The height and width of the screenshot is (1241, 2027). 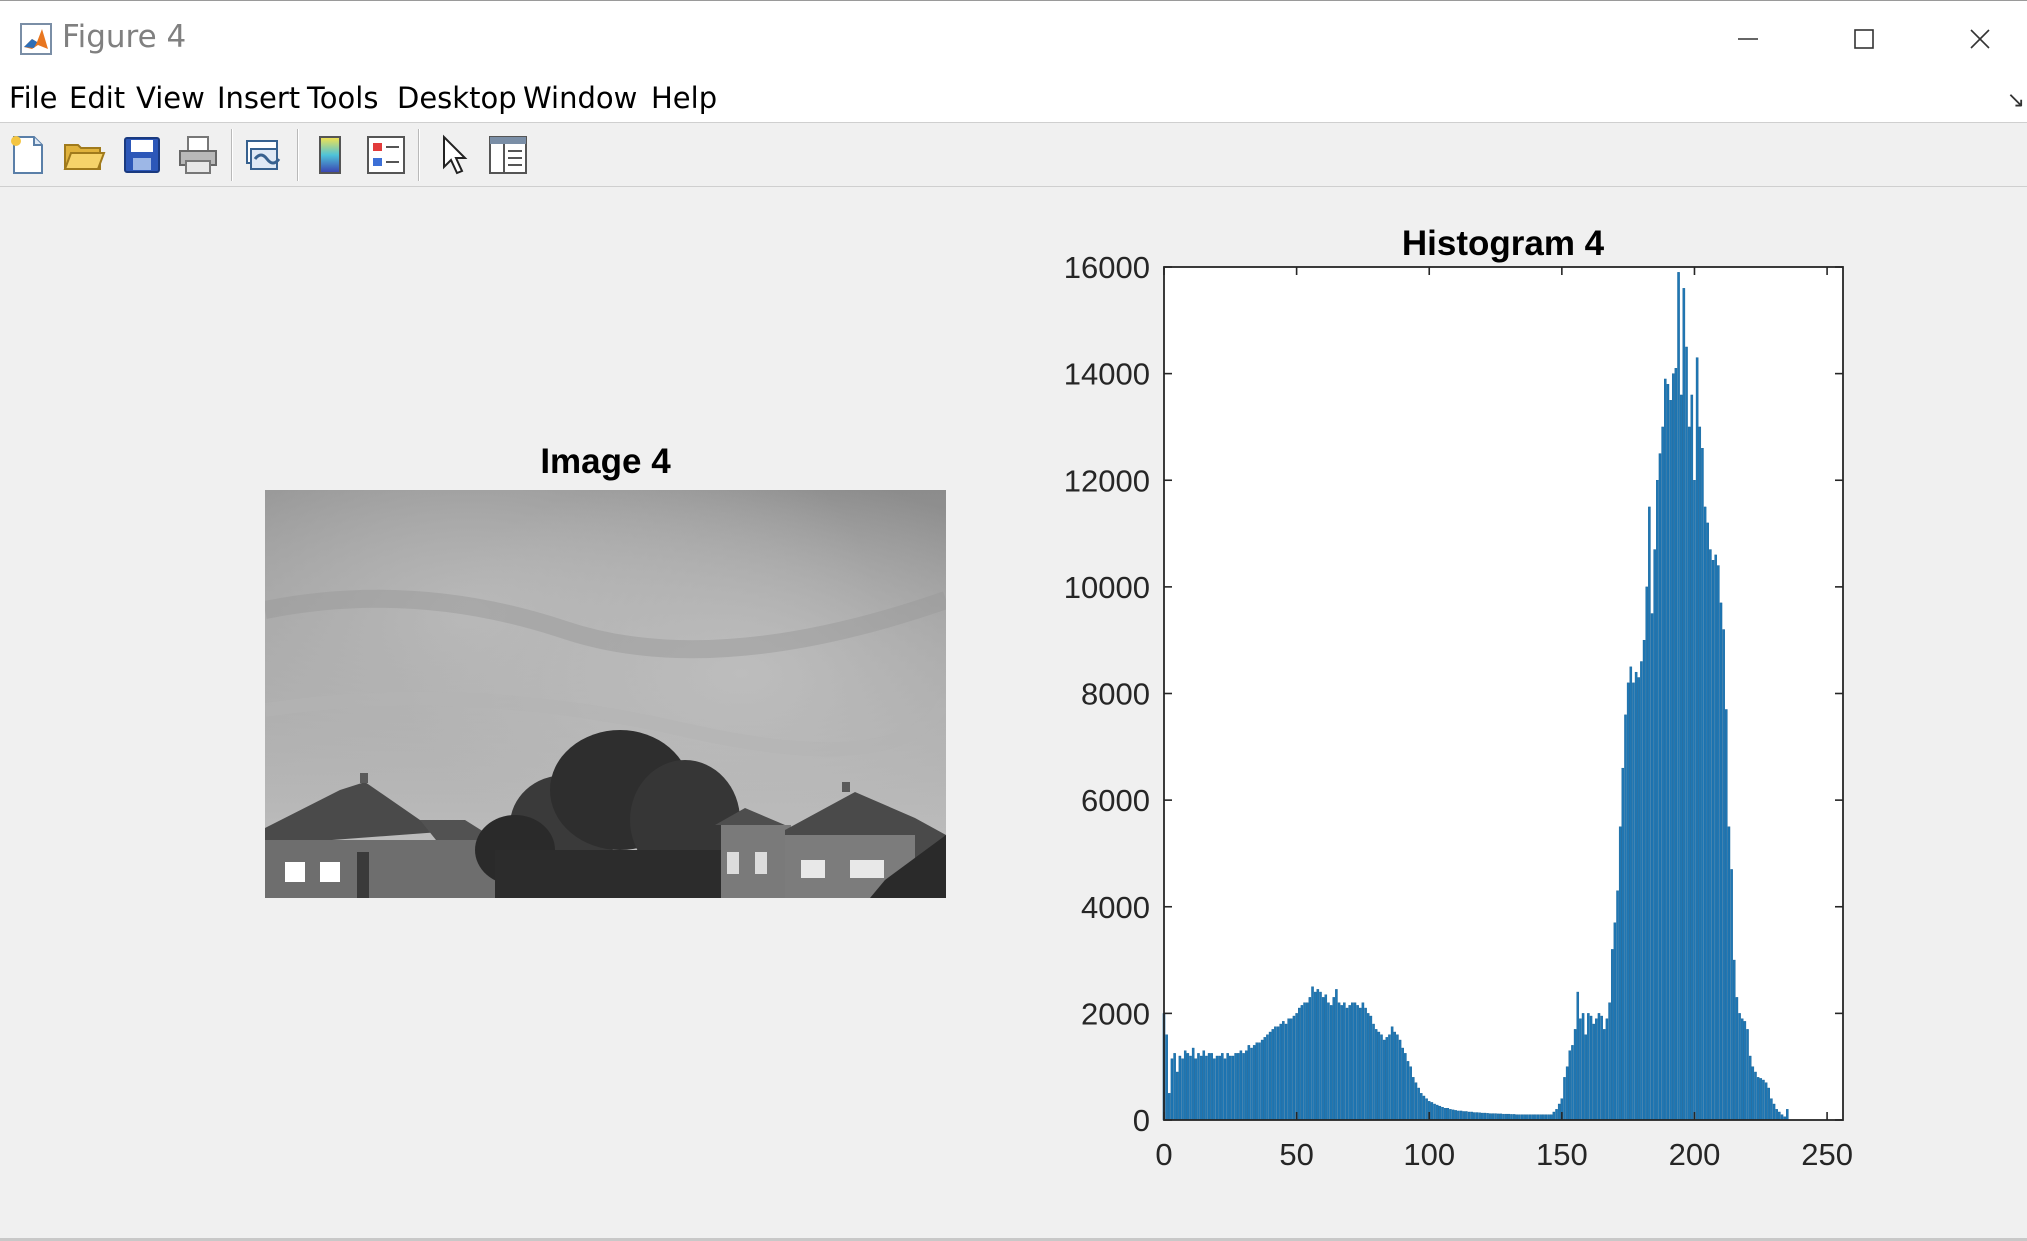 I want to click on dock-arrow-icon: ↘, so click(x=2015, y=99).